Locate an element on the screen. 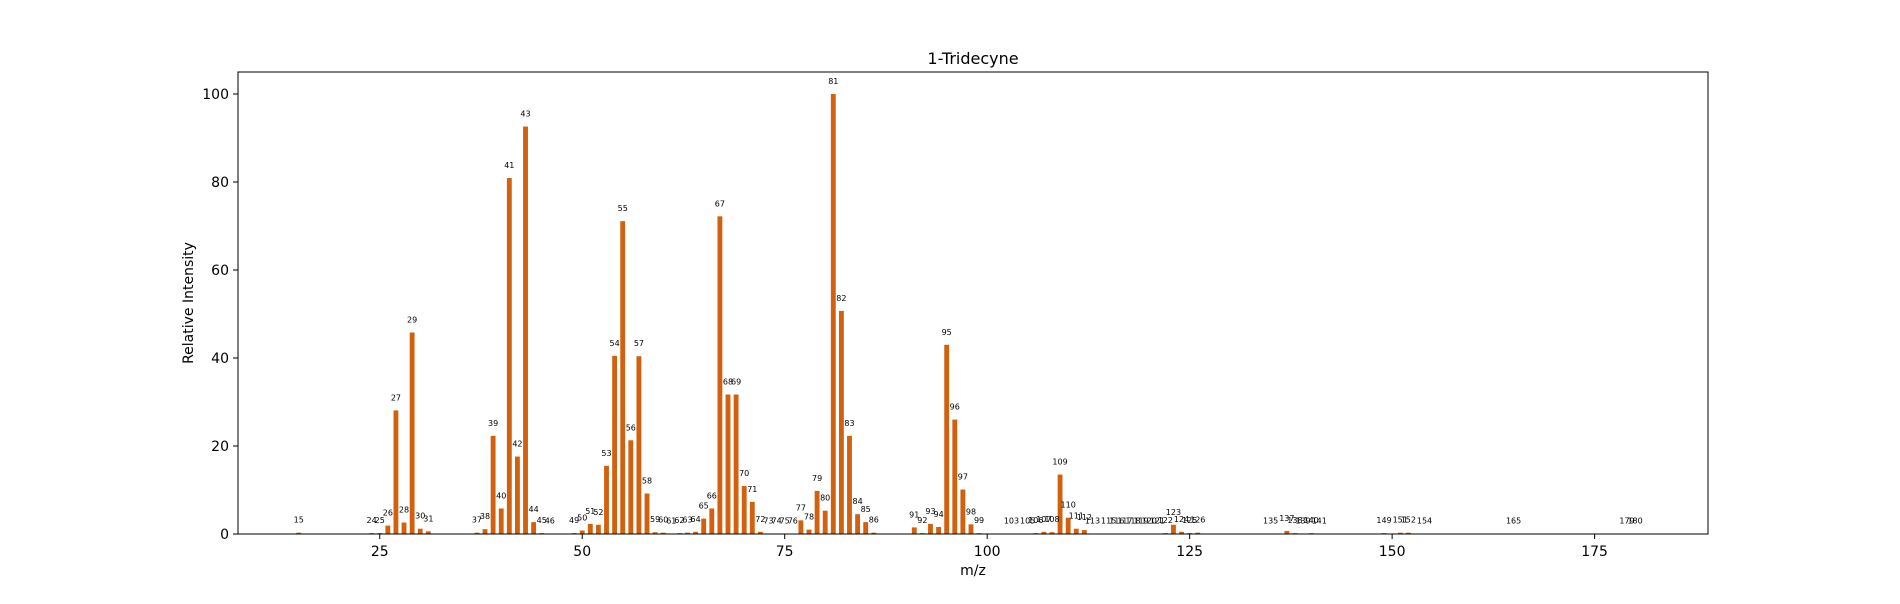  bar-label: 97 is located at coordinates (963, 477).